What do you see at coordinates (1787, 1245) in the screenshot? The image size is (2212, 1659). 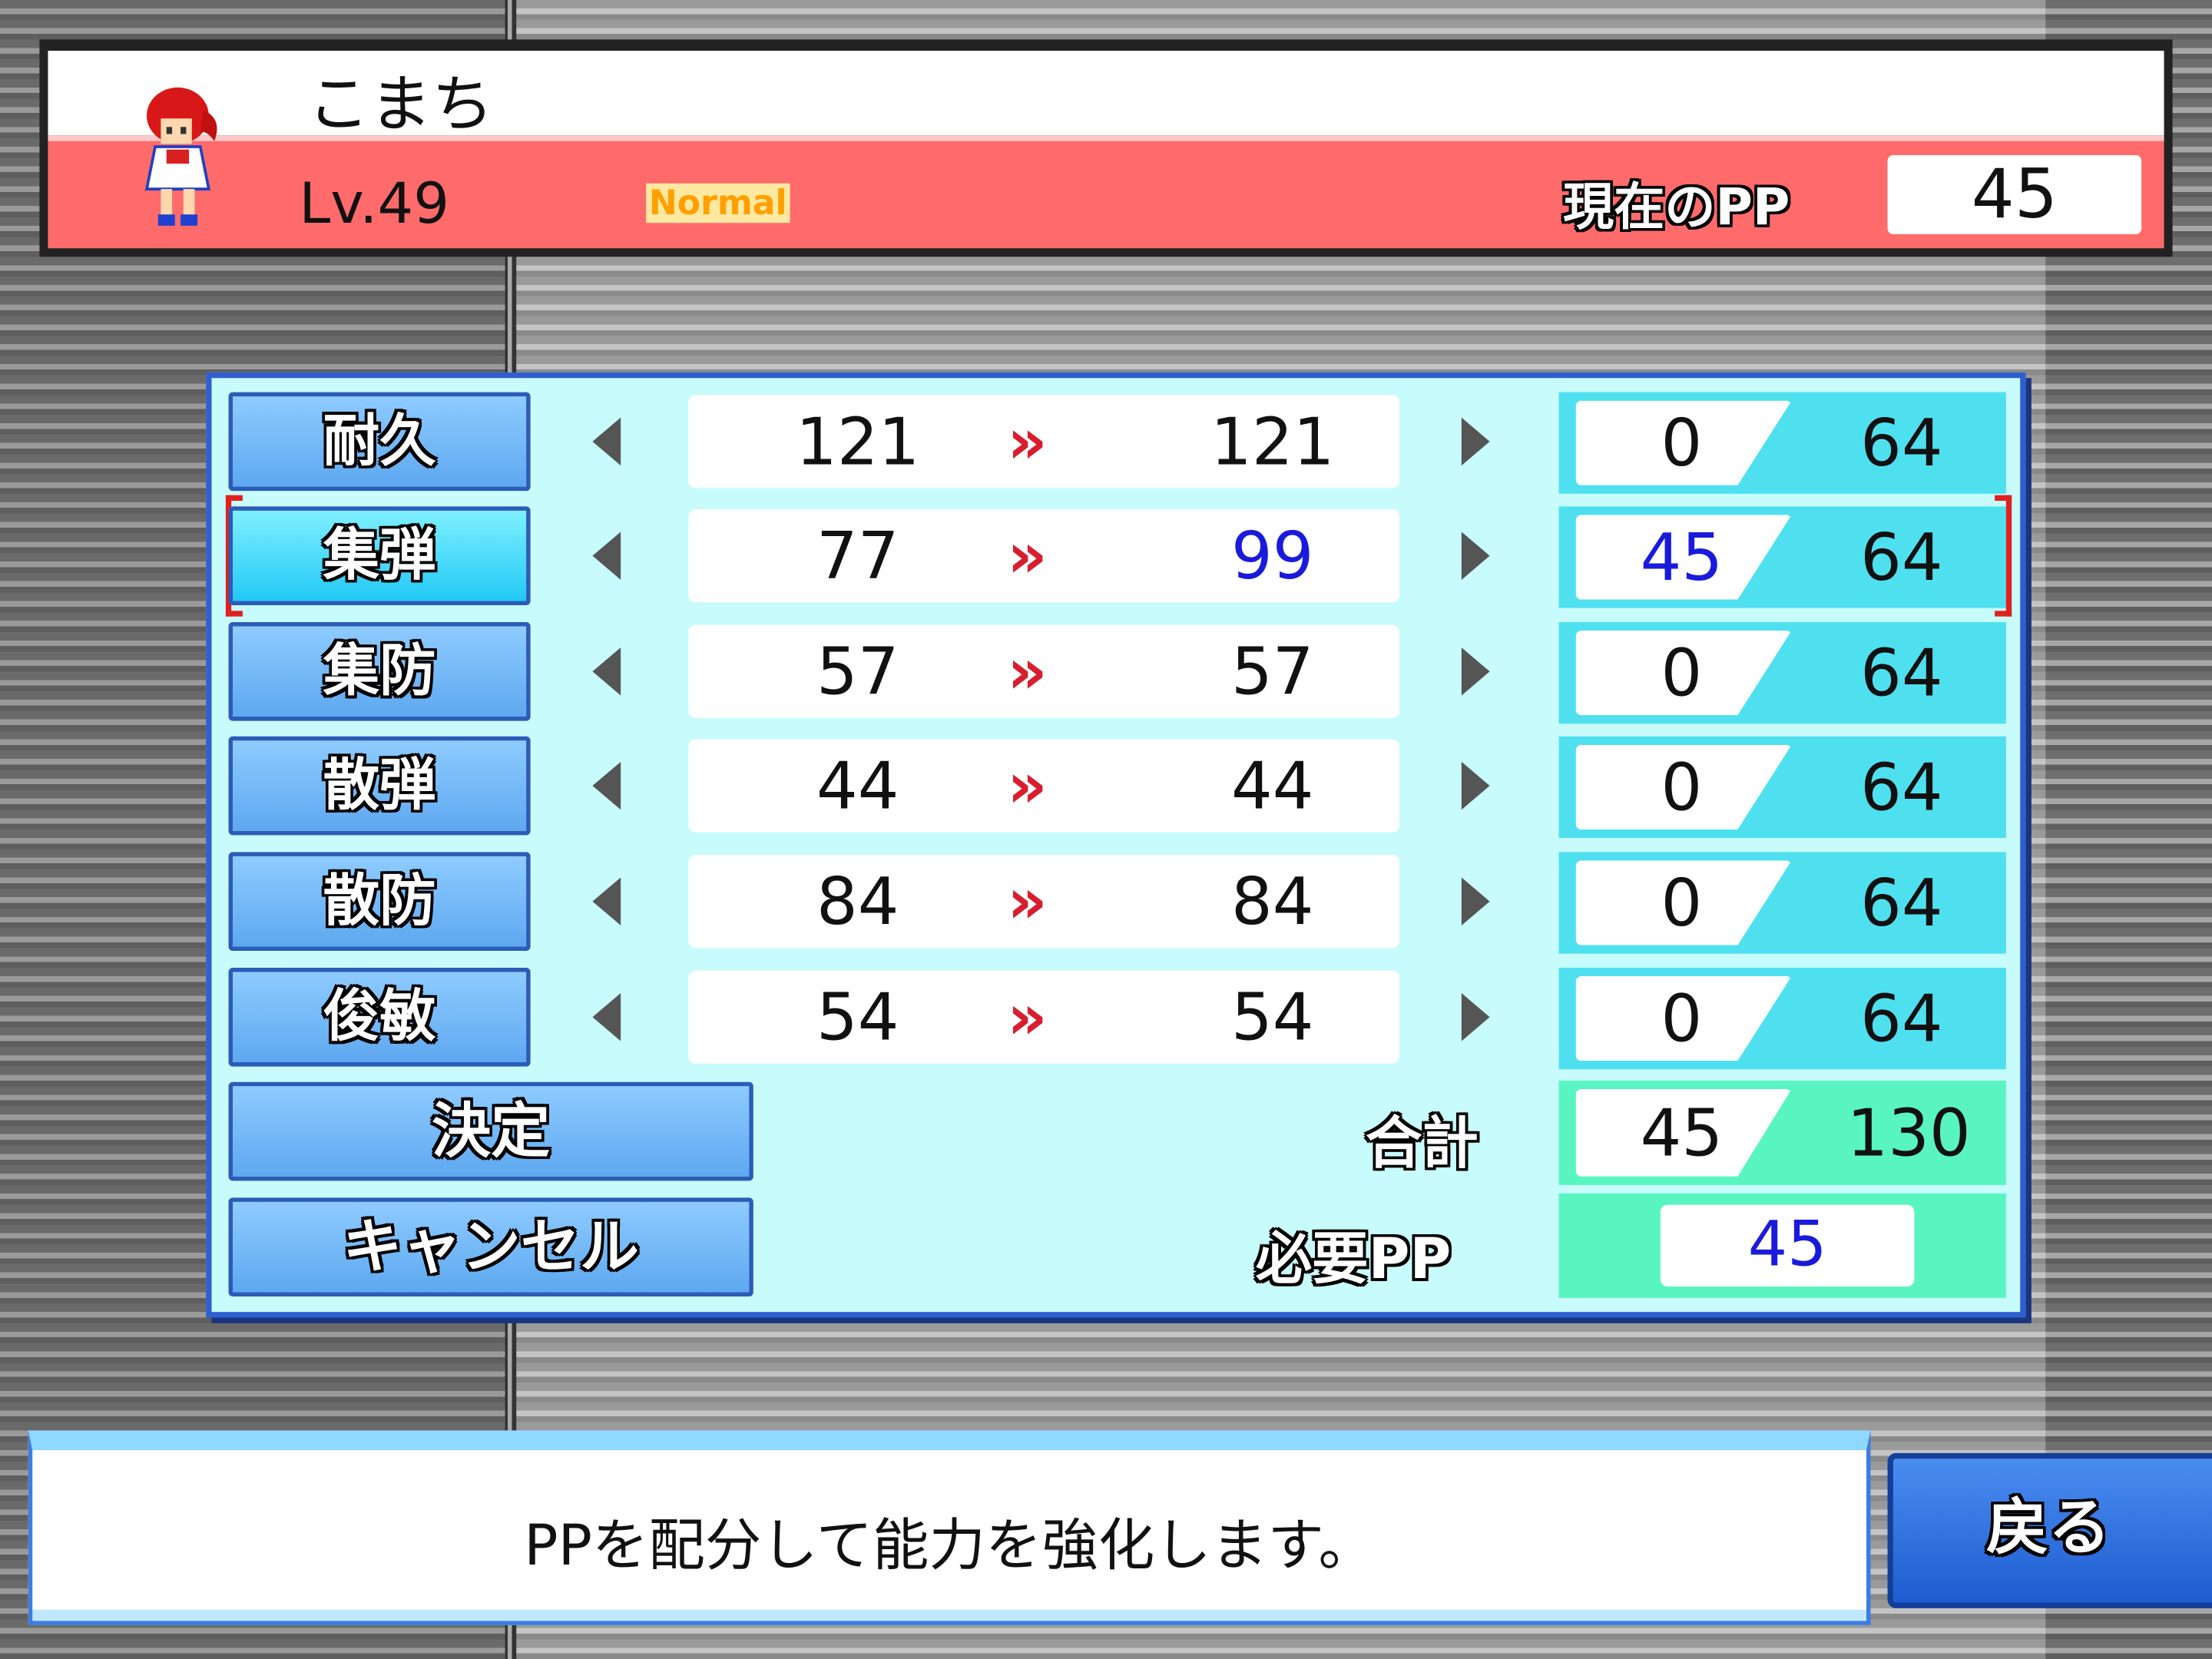 I see `required-pp-value: 45` at bounding box center [1787, 1245].